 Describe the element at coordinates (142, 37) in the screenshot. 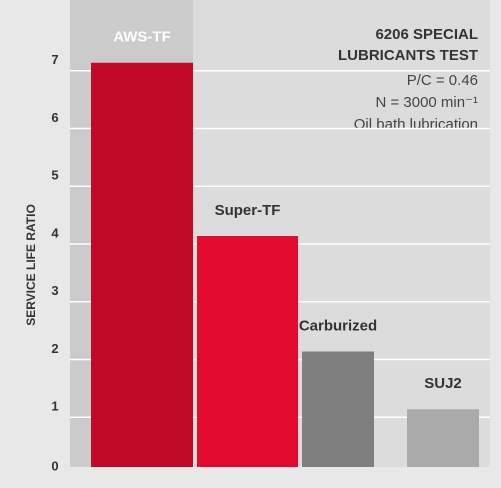

I see `bar-label: AWS-TF` at that location.